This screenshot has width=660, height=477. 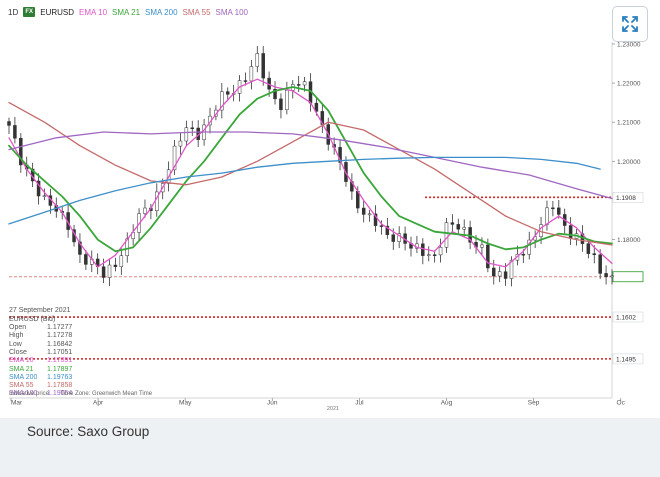 I want to click on info-row-sma-55: SMA 55 1.17858, so click(x=69, y=386).